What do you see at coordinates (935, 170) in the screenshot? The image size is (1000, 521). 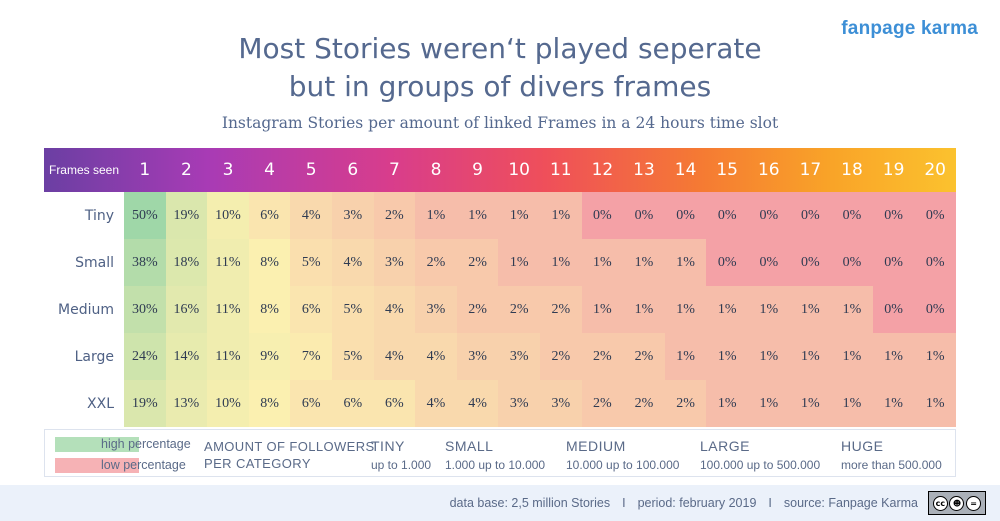 I see `column-header: 20` at bounding box center [935, 170].